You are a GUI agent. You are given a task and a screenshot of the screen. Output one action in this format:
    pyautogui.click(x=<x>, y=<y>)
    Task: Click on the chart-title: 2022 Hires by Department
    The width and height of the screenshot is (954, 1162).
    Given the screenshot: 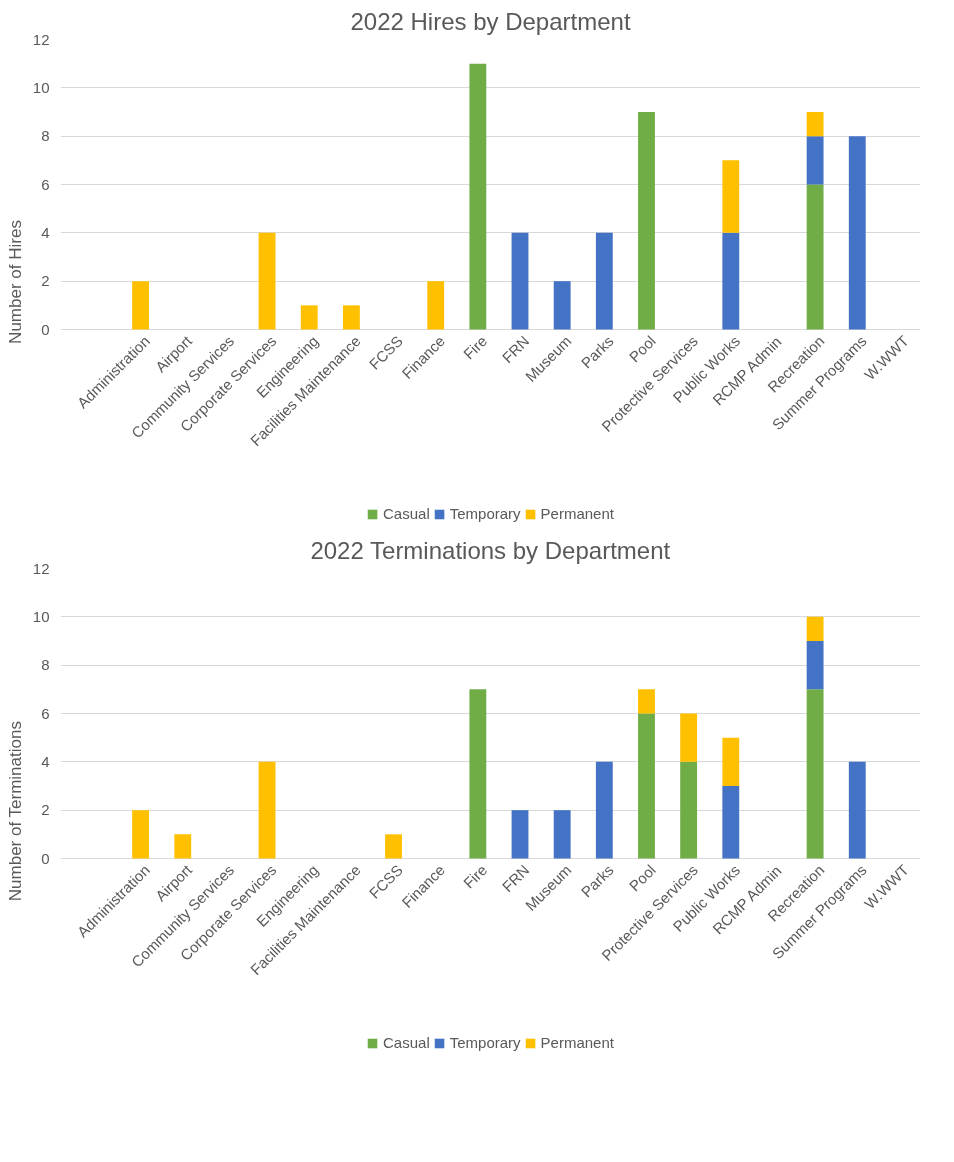 What is the action you would take?
    pyautogui.click(x=490, y=21)
    